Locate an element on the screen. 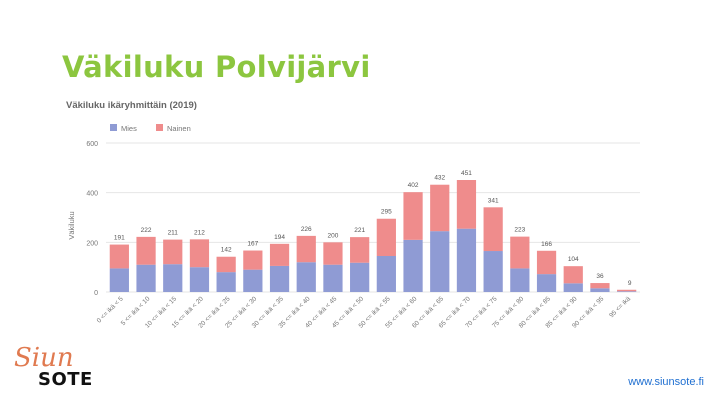 The image size is (720, 405). legend-swatch-mies is located at coordinates (113, 127).